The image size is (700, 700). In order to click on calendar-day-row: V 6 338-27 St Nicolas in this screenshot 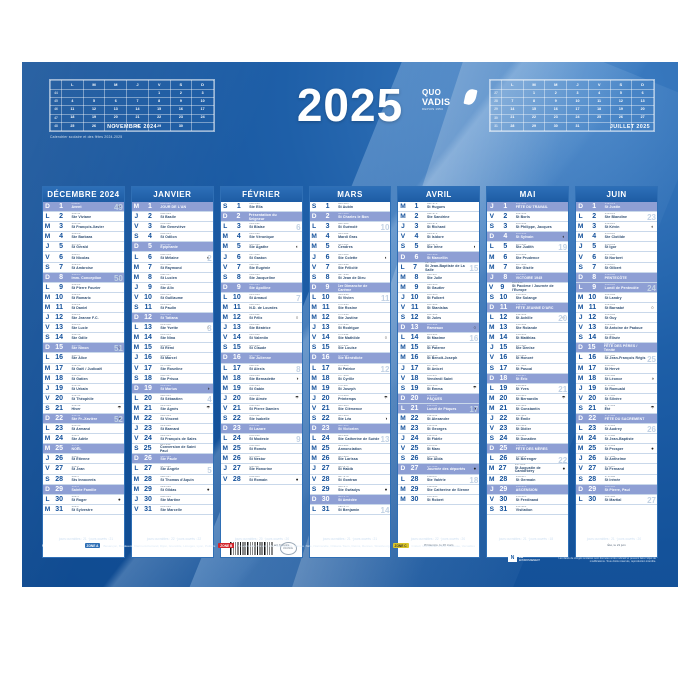, I will do `click(83, 257)`.